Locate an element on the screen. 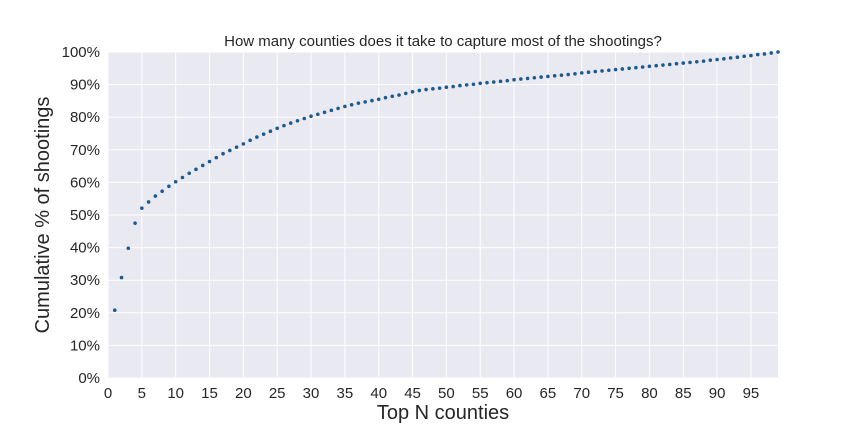 The image size is (864, 432). y-tick-label: 80% is located at coordinates (85, 117).